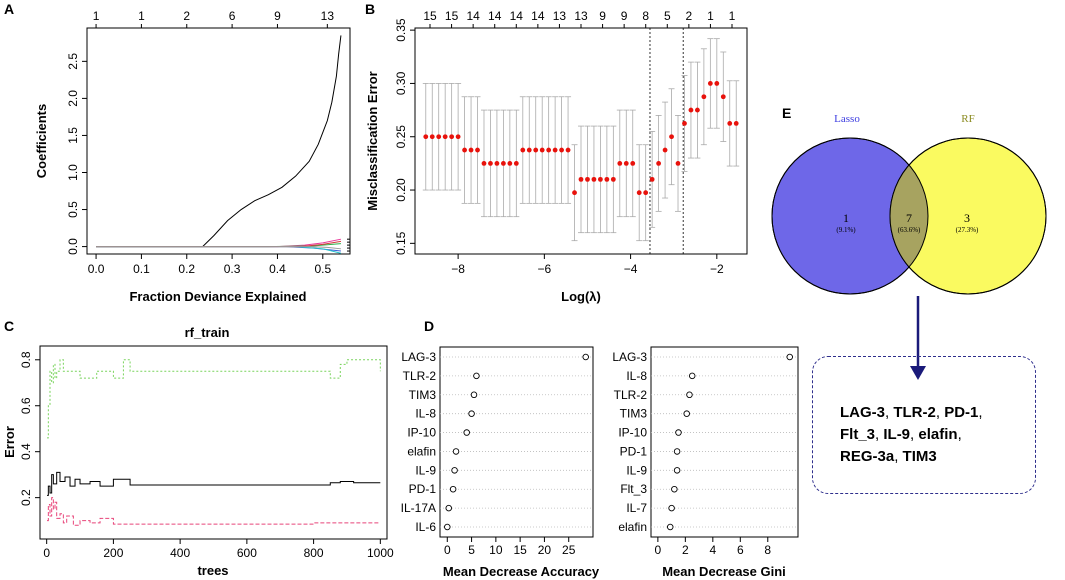 Image resolution: width=1065 pixels, height=580 pixels. Describe the element at coordinates (401, 137) in the screenshot. I see `y-tick-label: 0.25` at that location.